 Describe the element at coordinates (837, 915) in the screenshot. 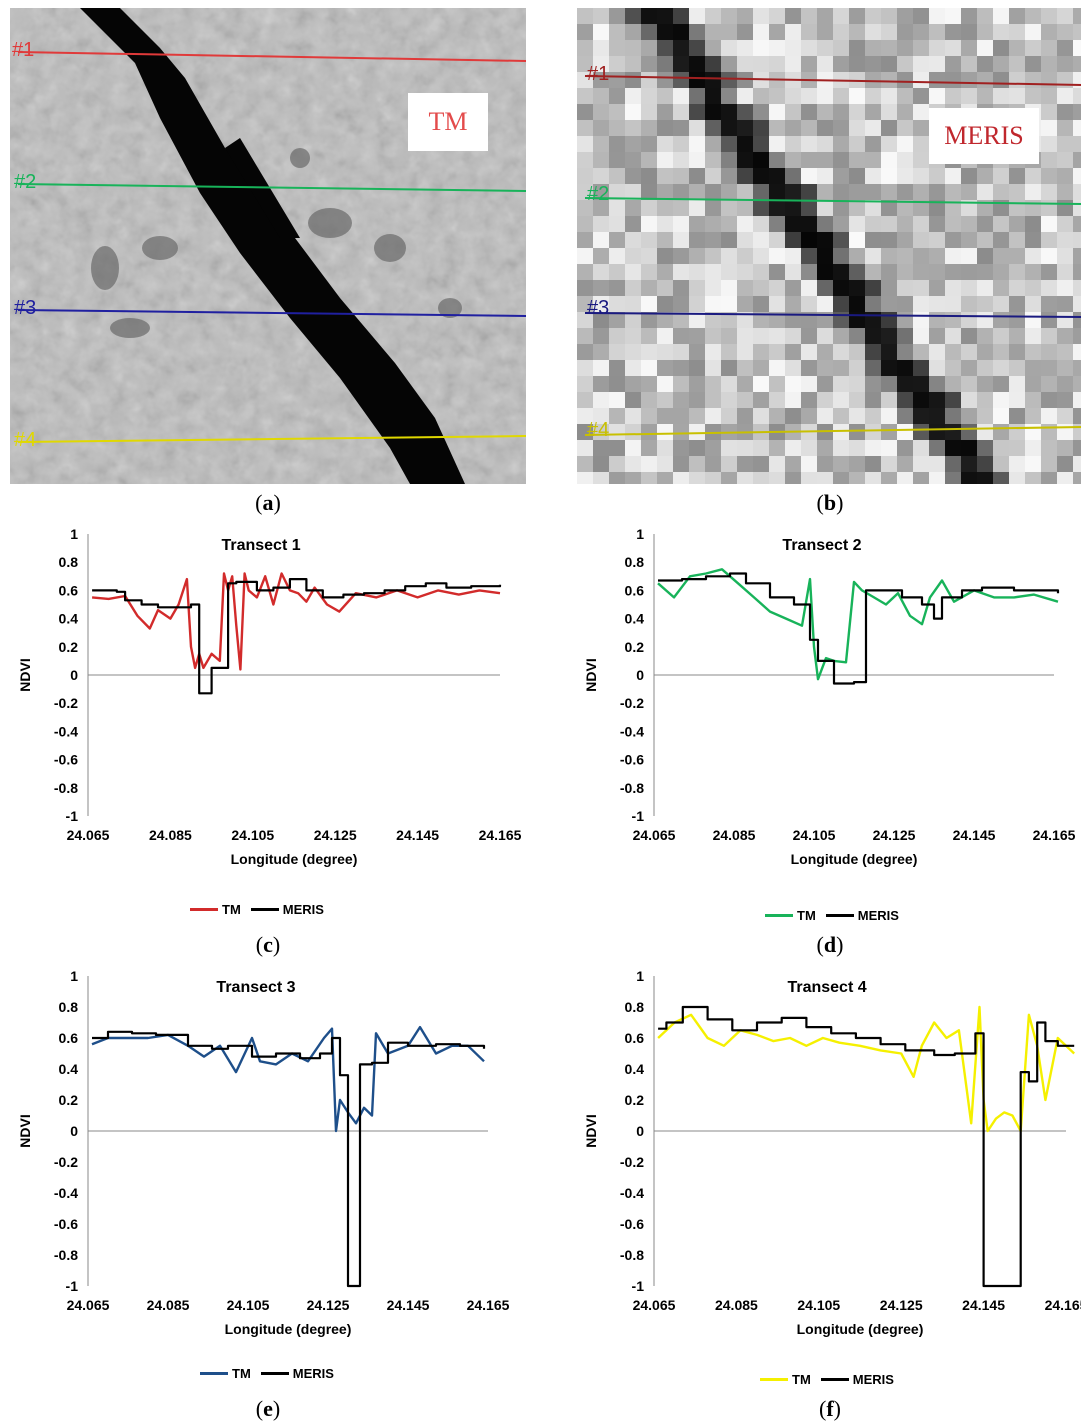

I see `legend-transect-2: TM MERIS` at that location.